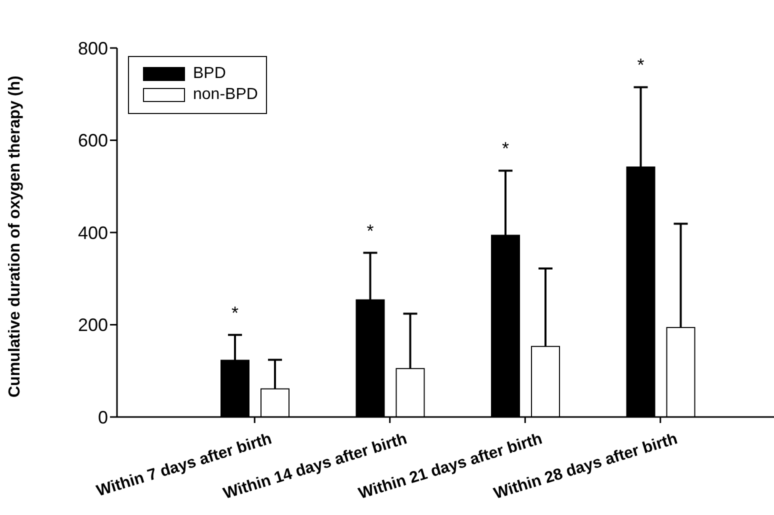  Describe the element at coordinates (225, 95) in the screenshot. I see `legend-label: non-BPD` at that location.